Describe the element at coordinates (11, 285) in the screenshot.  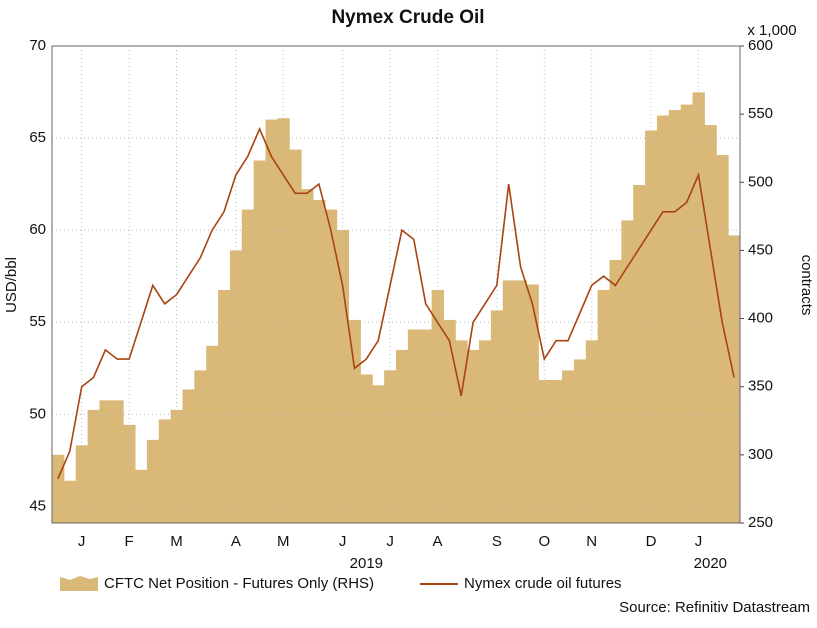
I see `y-axis-label: USD/bbl` at that location.